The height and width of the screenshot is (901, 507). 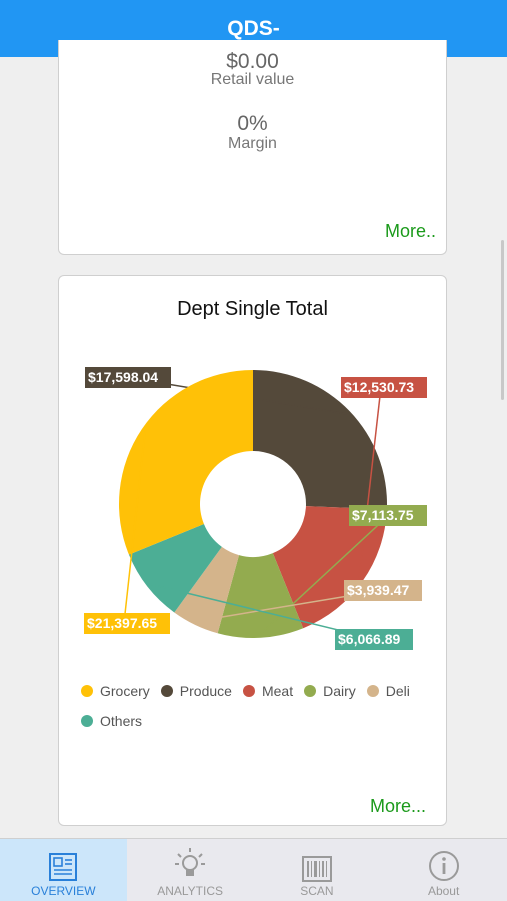 I want to click on nav-title: QDS-, so click(x=253, y=28).